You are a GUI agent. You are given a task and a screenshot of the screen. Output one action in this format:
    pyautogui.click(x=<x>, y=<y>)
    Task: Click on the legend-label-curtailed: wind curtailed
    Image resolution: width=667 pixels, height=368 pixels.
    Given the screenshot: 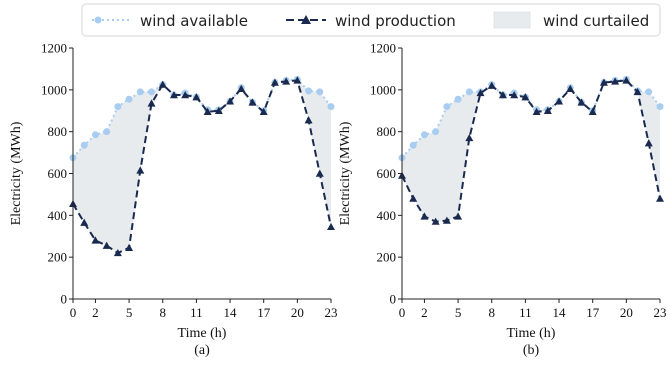 What is the action you would take?
    pyautogui.click(x=596, y=21)
    